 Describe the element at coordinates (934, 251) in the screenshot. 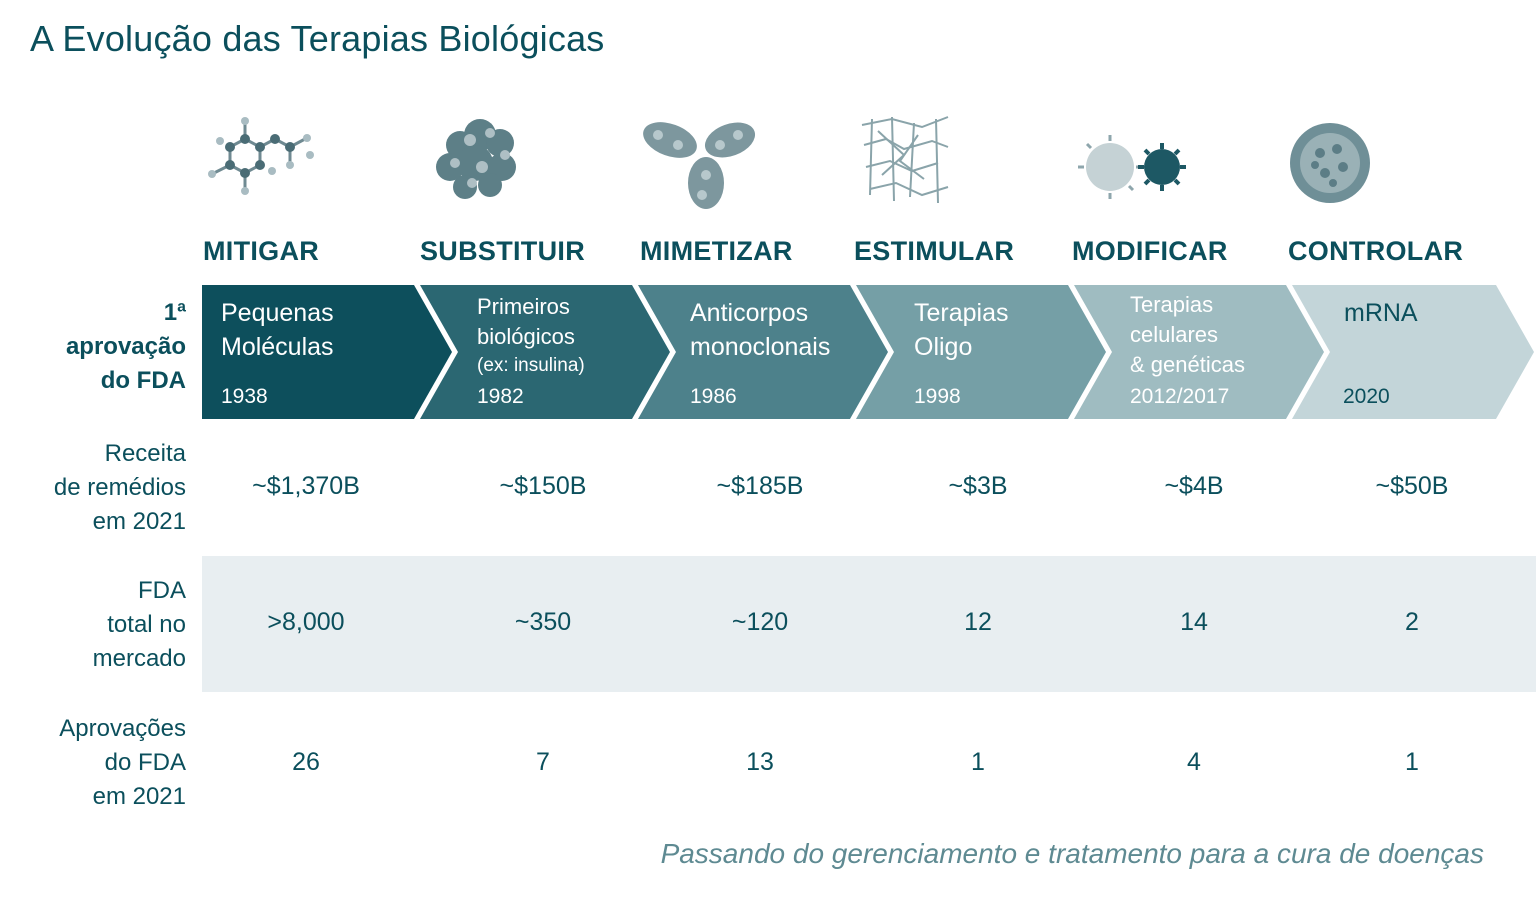

I see `category-label: ESTIMULAR` at that location.